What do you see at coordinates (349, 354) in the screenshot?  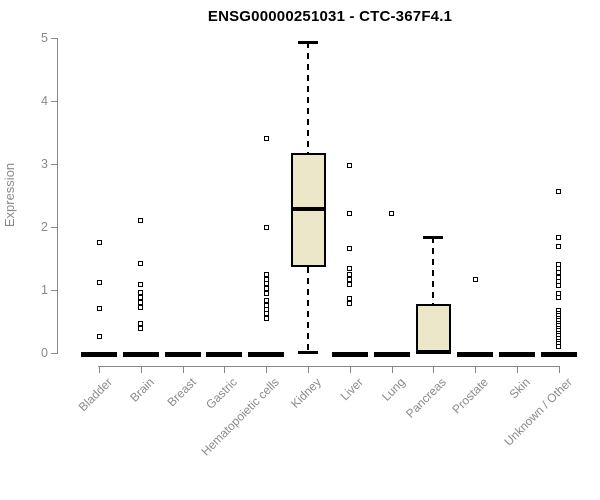 I see `box-collapsed-liver` at bounding box center [349, 354].